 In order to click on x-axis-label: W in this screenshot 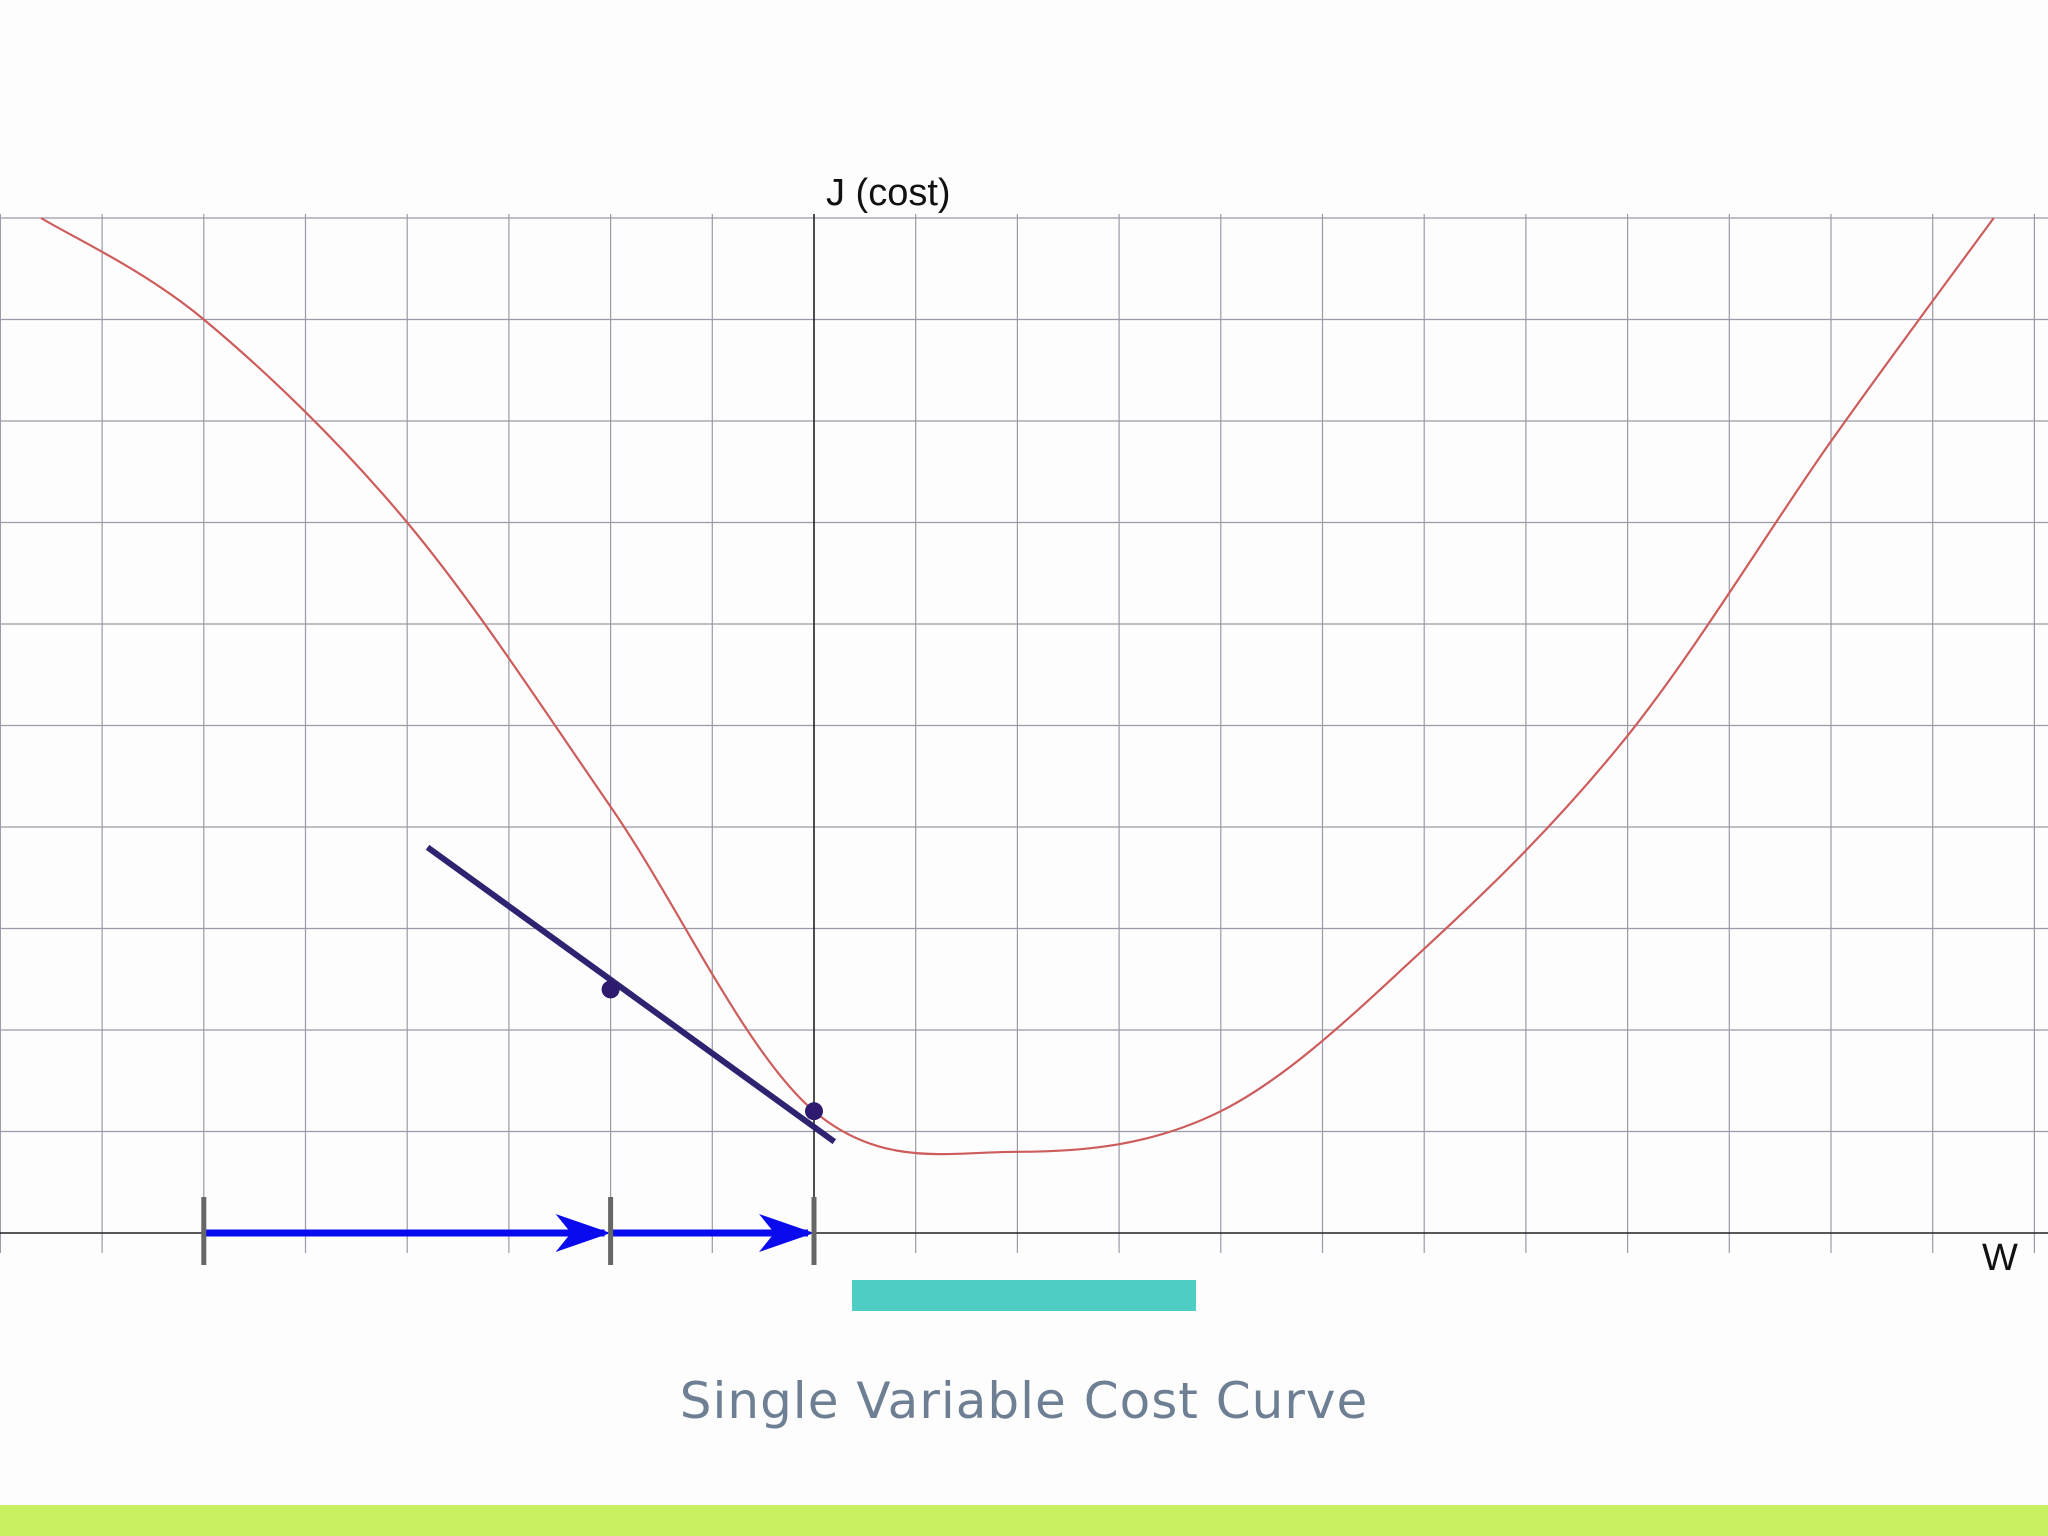, I will do `click(2000, 1258)`.